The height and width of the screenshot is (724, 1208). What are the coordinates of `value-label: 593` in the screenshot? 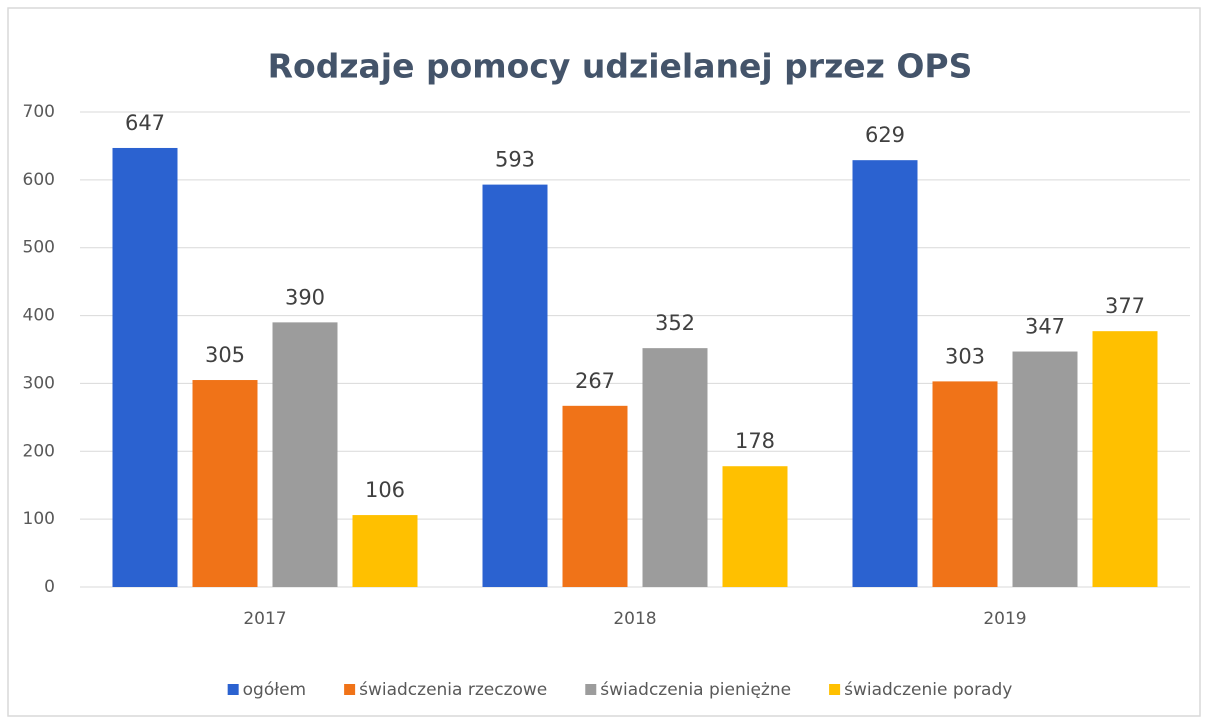 It's located at (515, 160).